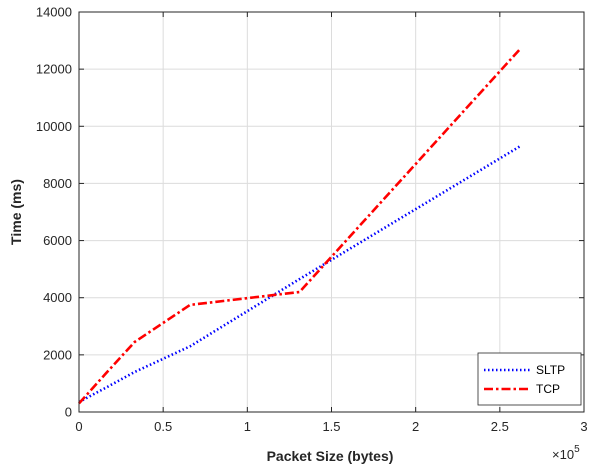 Image resolution: width=594 pixels, height=470 pixels. I want to click on legend: SLTP TCP, so click(529, 379).